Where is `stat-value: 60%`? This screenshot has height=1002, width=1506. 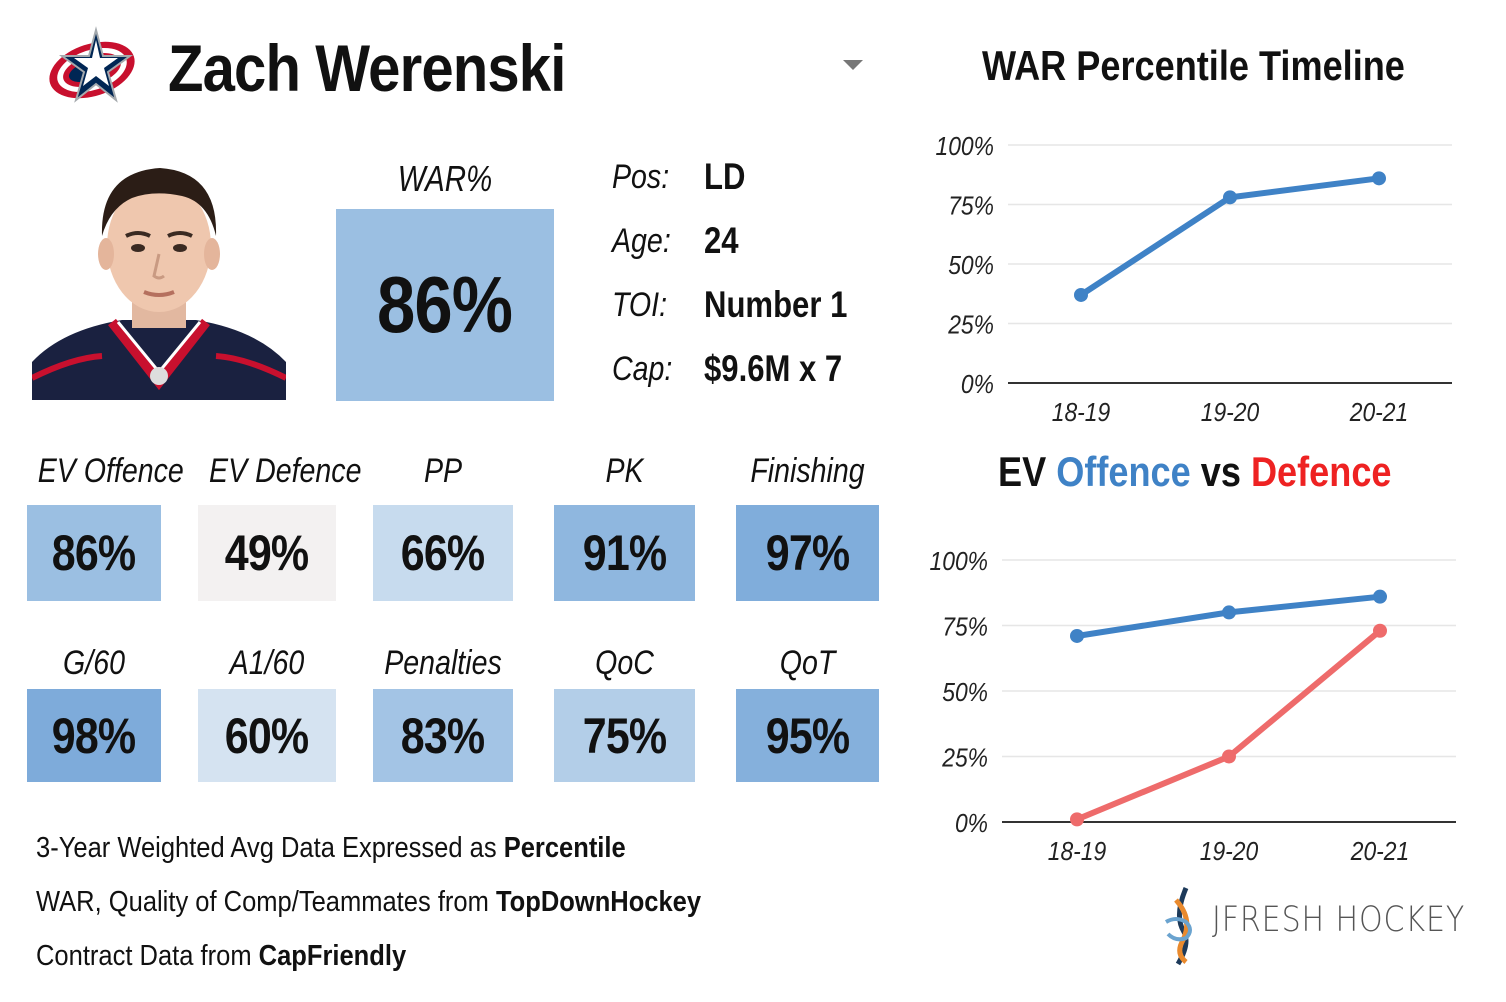
stat-value: 60% is located at coordinates (267, 735).